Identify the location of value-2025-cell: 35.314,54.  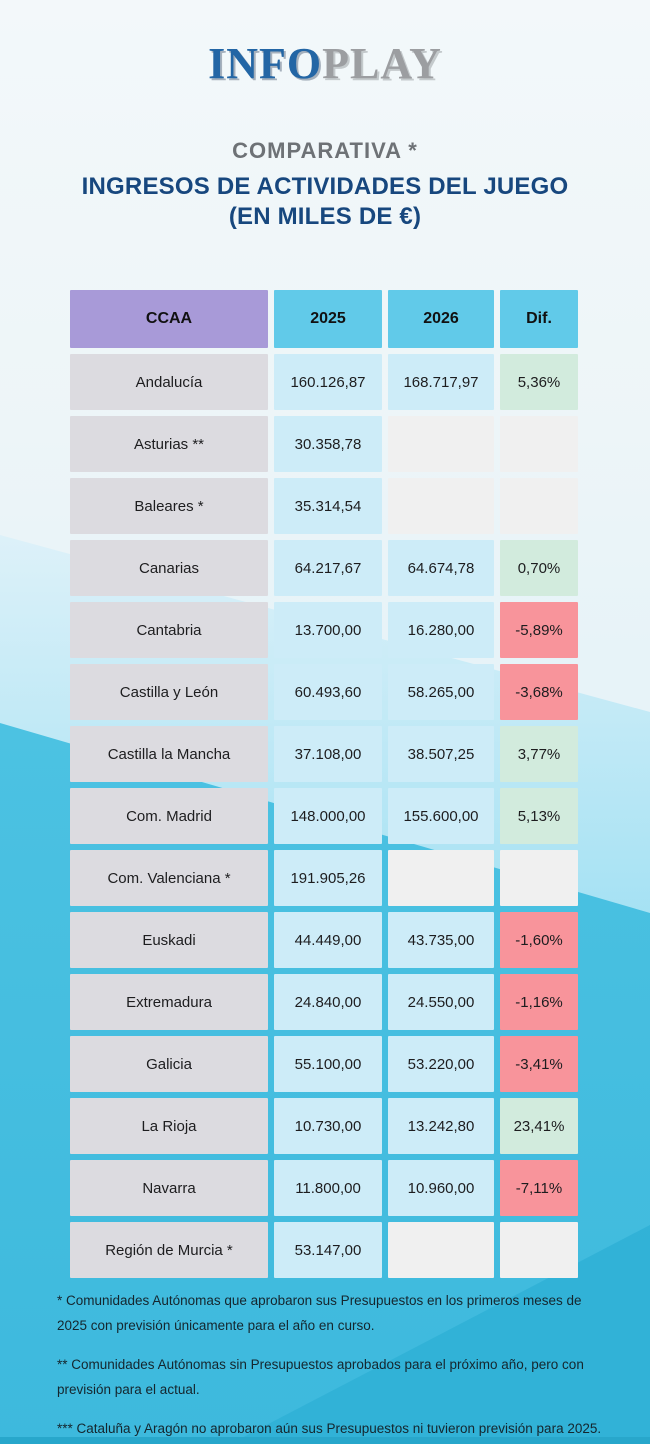
(328, 506).